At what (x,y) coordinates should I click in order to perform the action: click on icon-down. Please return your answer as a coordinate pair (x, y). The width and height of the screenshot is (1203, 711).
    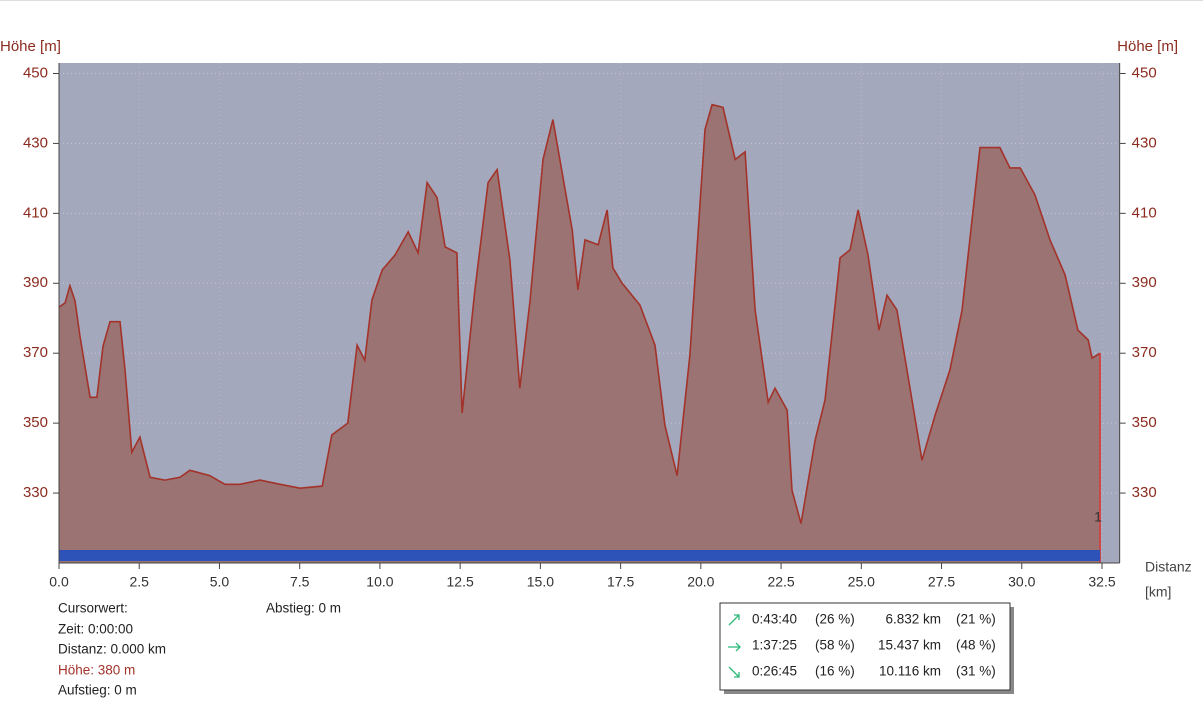
    Looking at the image, I should click on (734, 672).